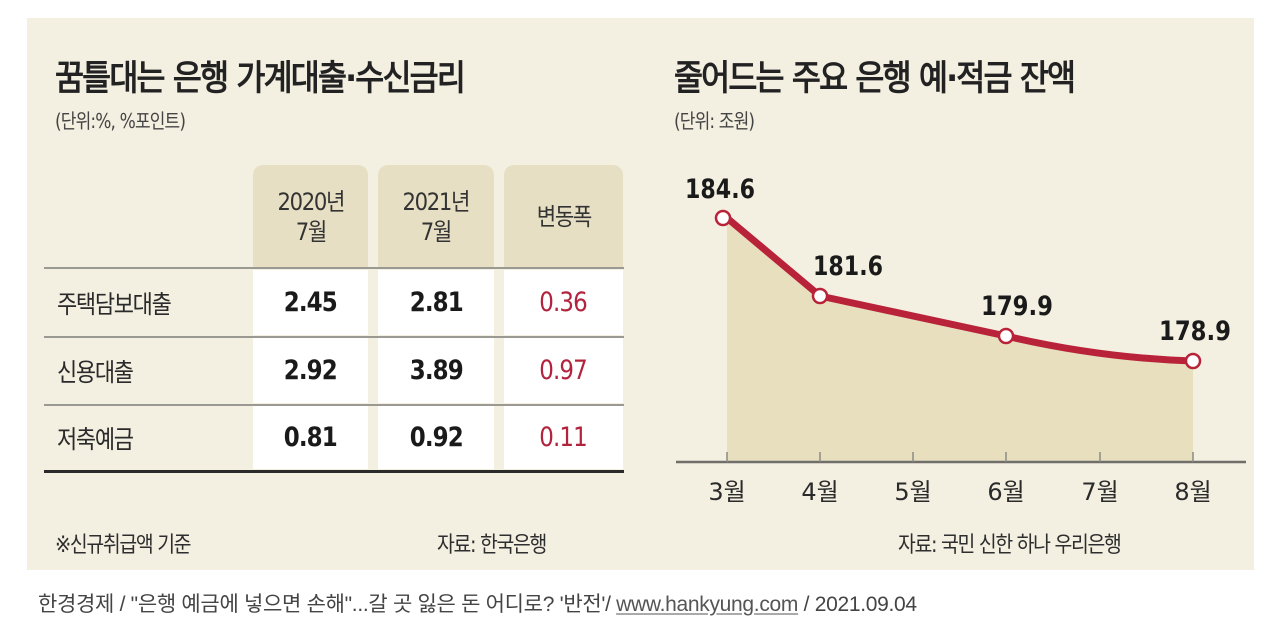 The height and width of the screenshot is (637, 1280). What do you see at coordinates (912, 492) in the screenshot?
I see `x-label-may: 5월` at bounding box center [912, 492].